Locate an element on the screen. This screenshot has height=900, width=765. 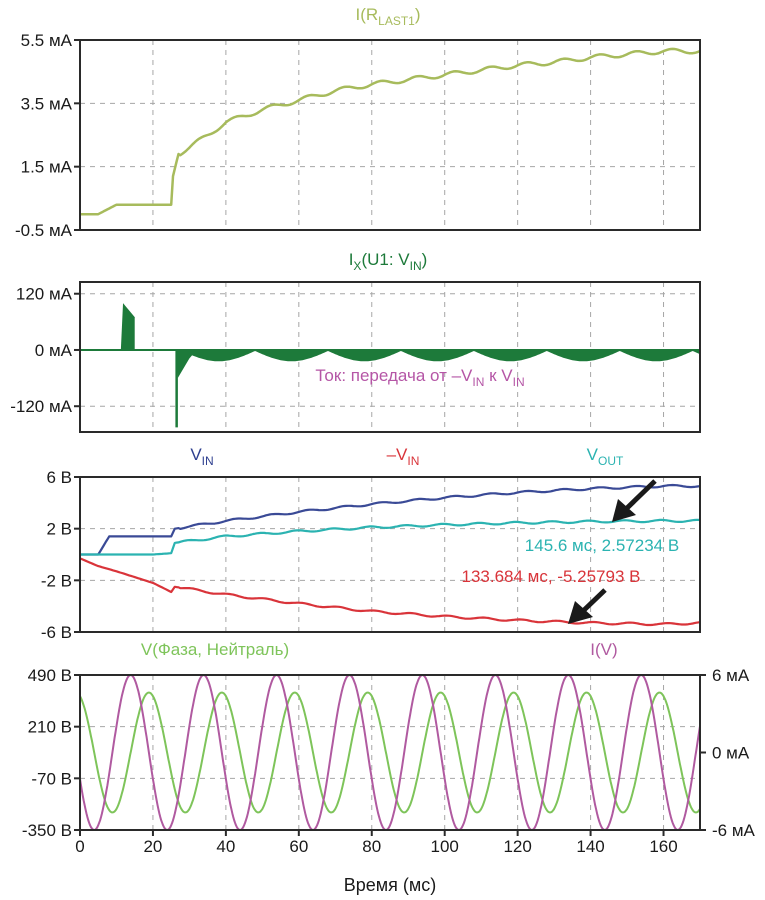
y-tick-label: 5.5 мА is located at coordinates (47, 40).